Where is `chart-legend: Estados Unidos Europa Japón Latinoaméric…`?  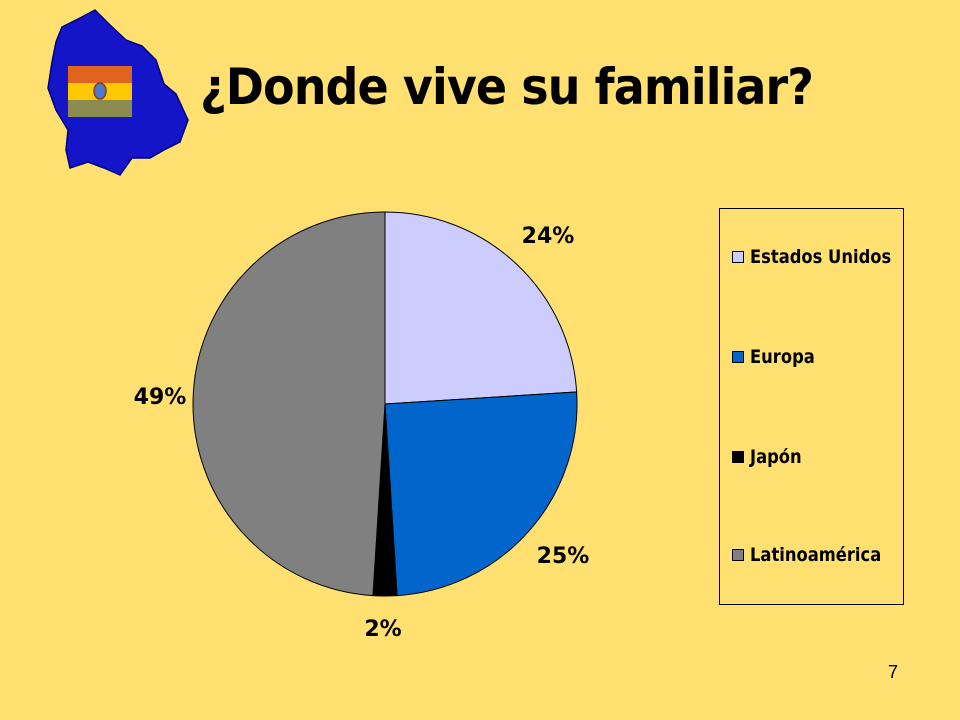
chart-legend: Estados Unidos Europa Japón Latinoaméric… is located at coordinates (811, 406).